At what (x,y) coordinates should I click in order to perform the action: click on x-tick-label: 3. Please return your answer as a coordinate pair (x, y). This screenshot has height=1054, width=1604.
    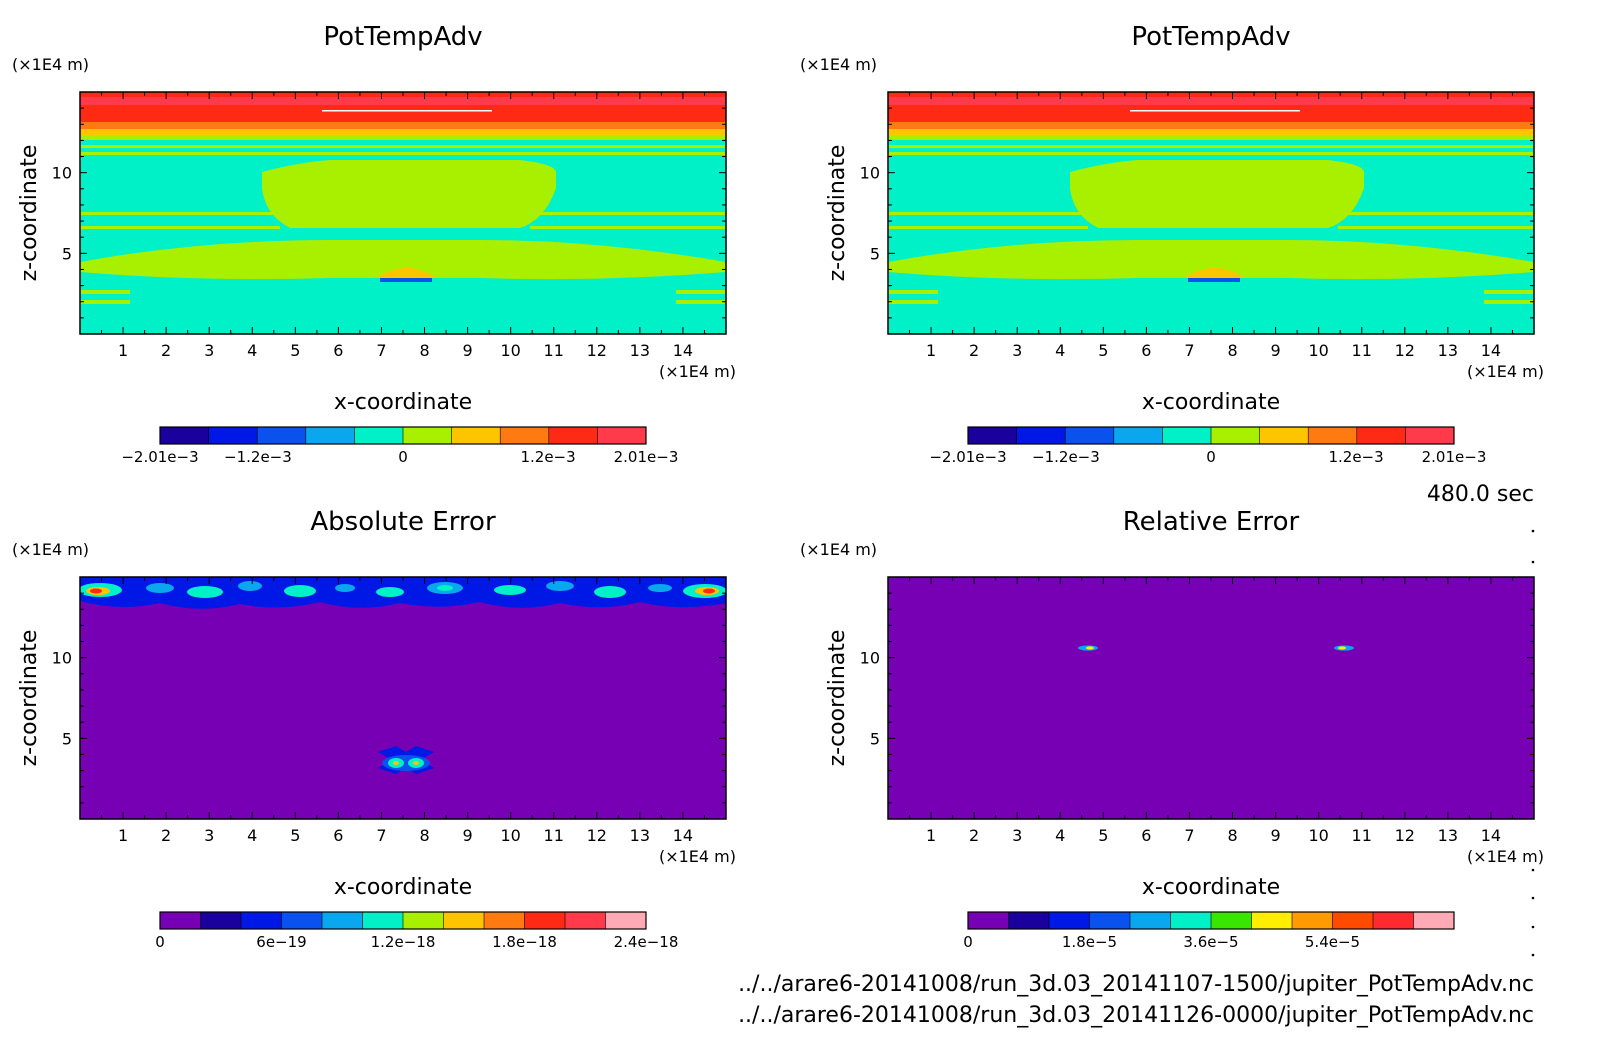
    Looking at the image, I should click on (1017, 835).